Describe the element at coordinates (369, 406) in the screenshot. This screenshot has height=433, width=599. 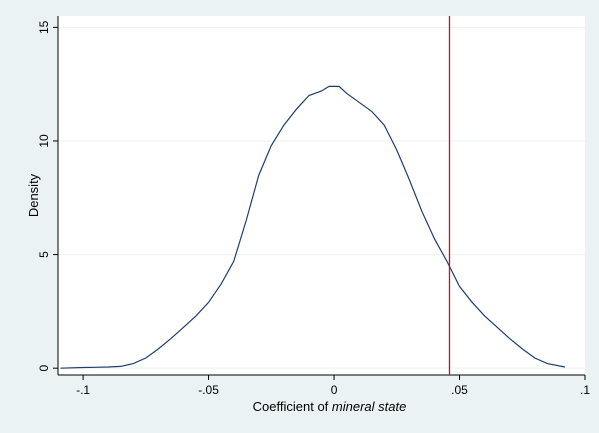
I see `x-axis-label-italic: mineral state` at that location.